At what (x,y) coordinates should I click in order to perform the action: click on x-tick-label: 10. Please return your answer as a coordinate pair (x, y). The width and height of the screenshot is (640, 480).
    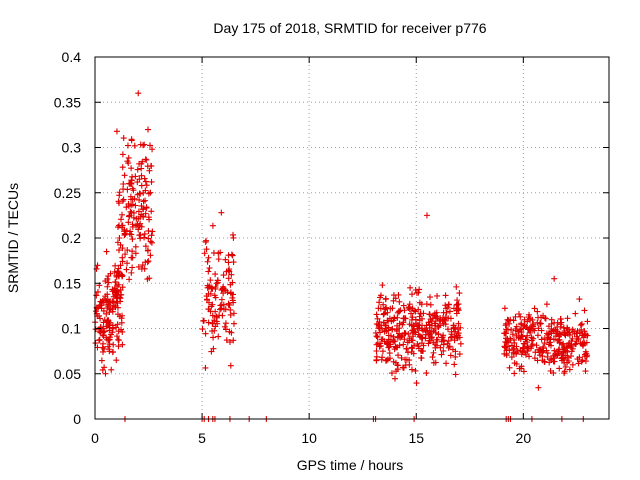
    Looking at the image, I should click on (309, 438).